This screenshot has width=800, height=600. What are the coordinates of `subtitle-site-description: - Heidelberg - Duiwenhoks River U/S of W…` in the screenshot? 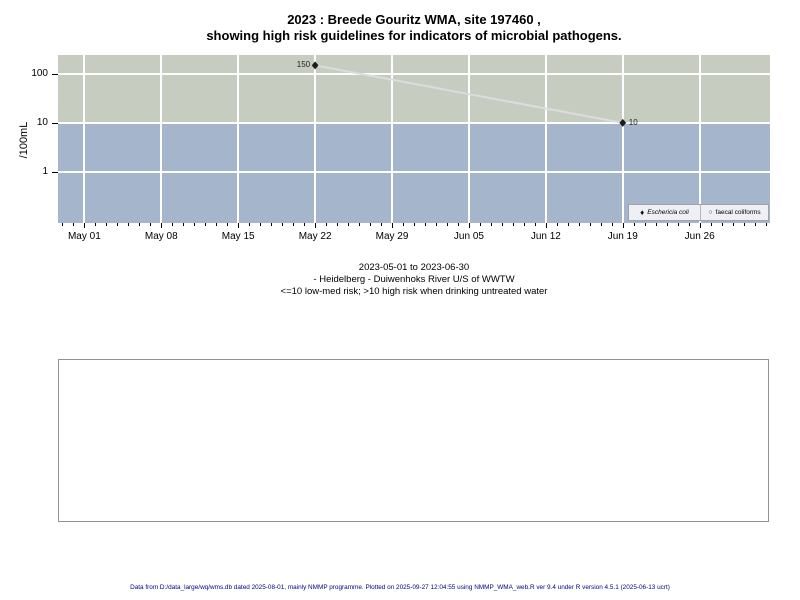 It's located at (414, 279).